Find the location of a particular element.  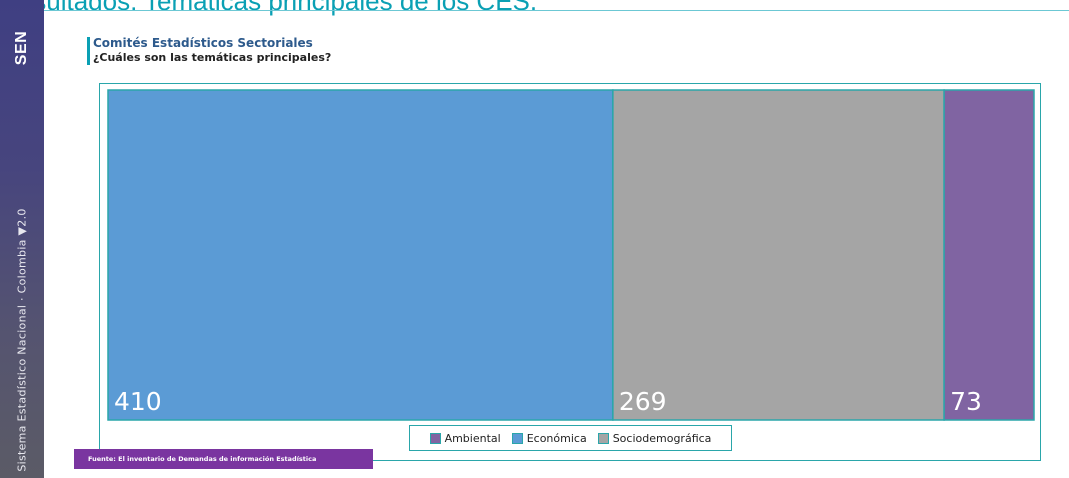

legend-item: Sociodemográfica is located at coordinates (654, 438).